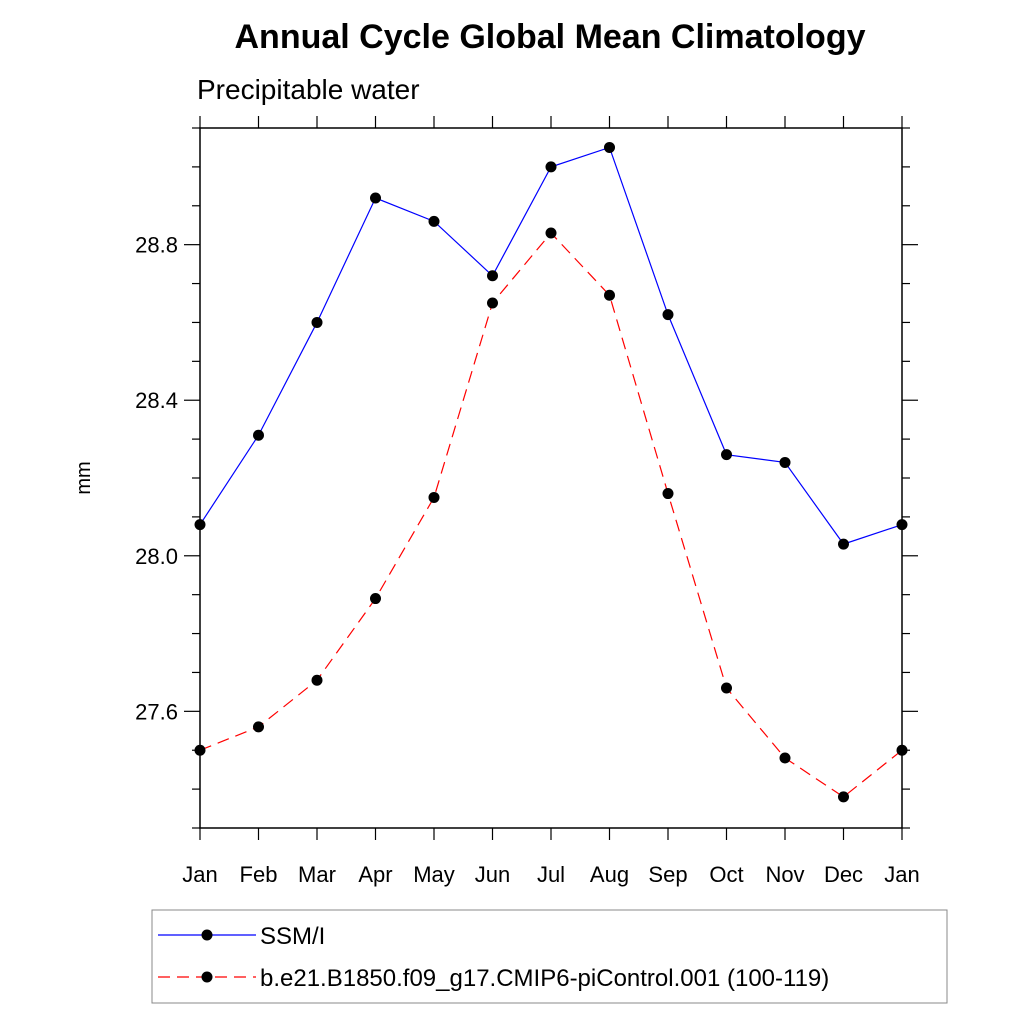  What do you see at coordinates (317, 874) in the screenshot?
I see `x-tick-label: Mar` at bounding box center [317, 874].